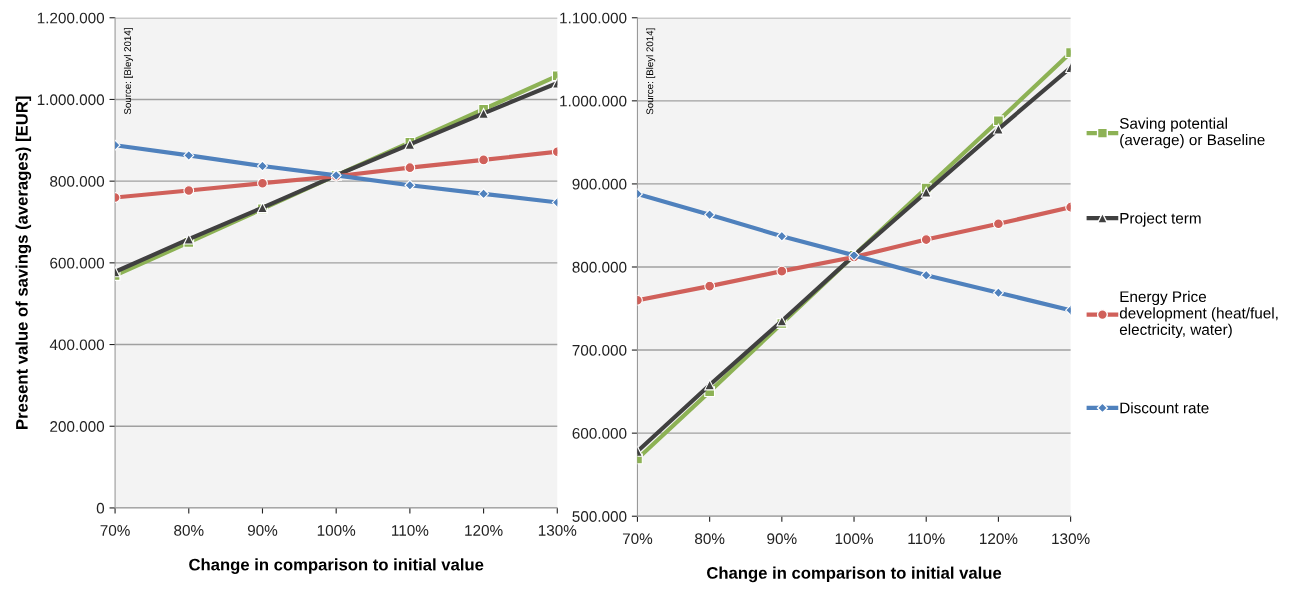  What do you see at coordinates (77, 345) in the screenshot?
I see `y-tick-label: 400.000` at bounding box center [77, 345].